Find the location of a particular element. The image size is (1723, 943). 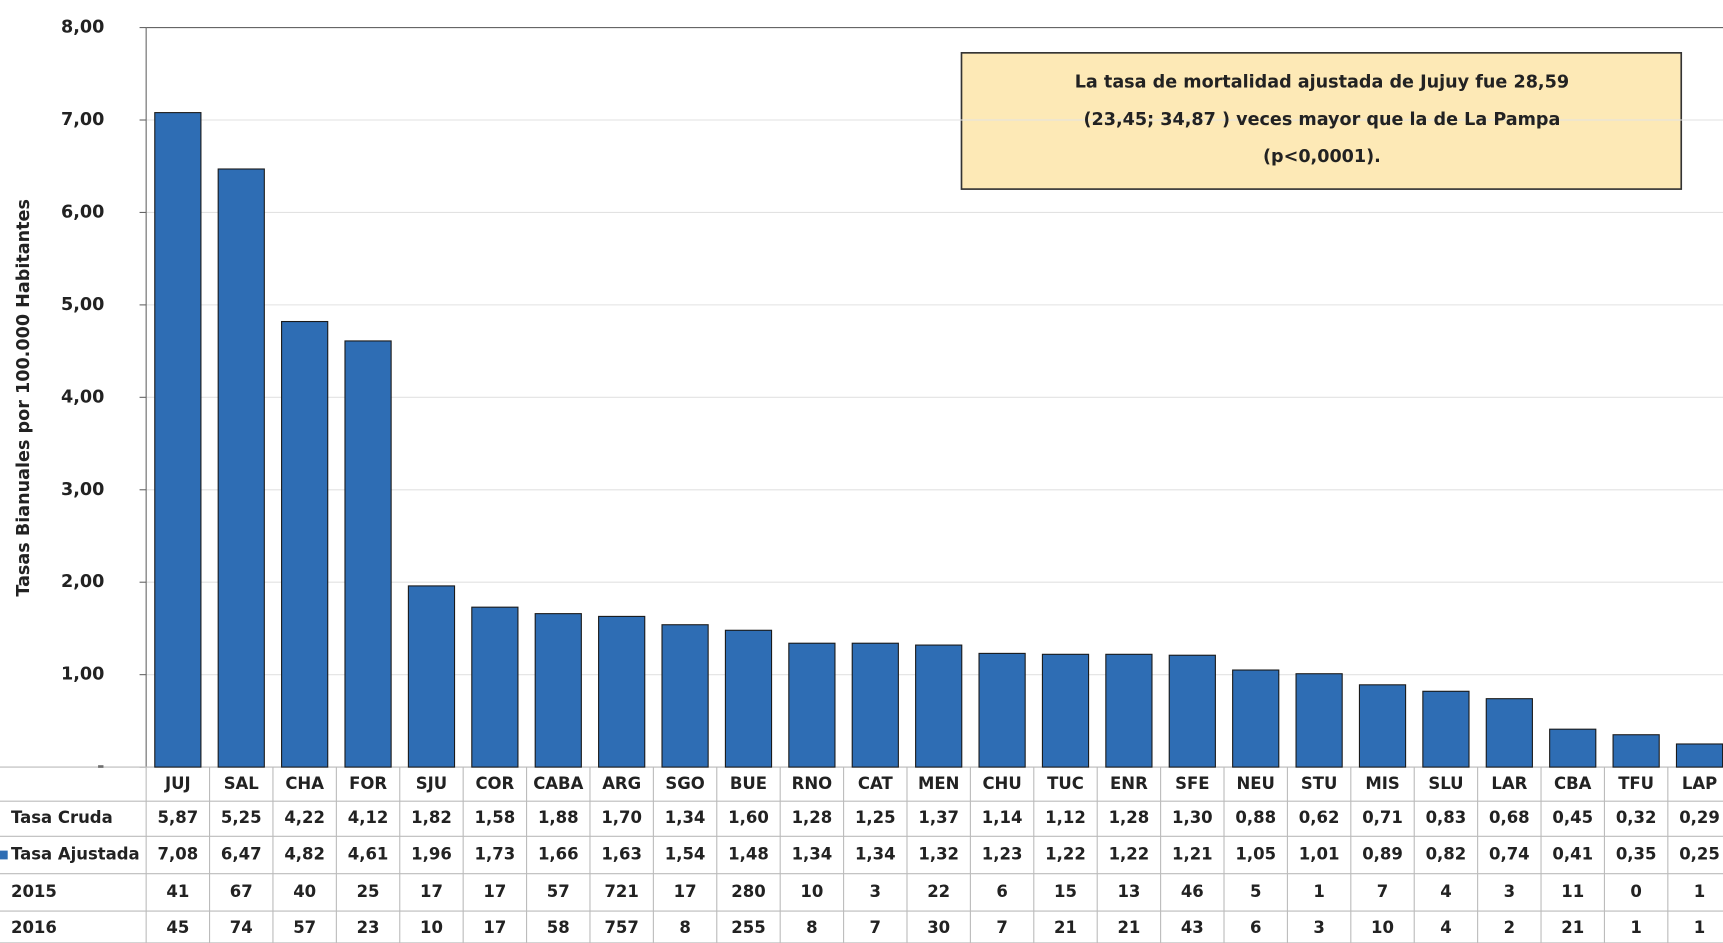

table-cell: 2 is located at coordinates (1509, 927).